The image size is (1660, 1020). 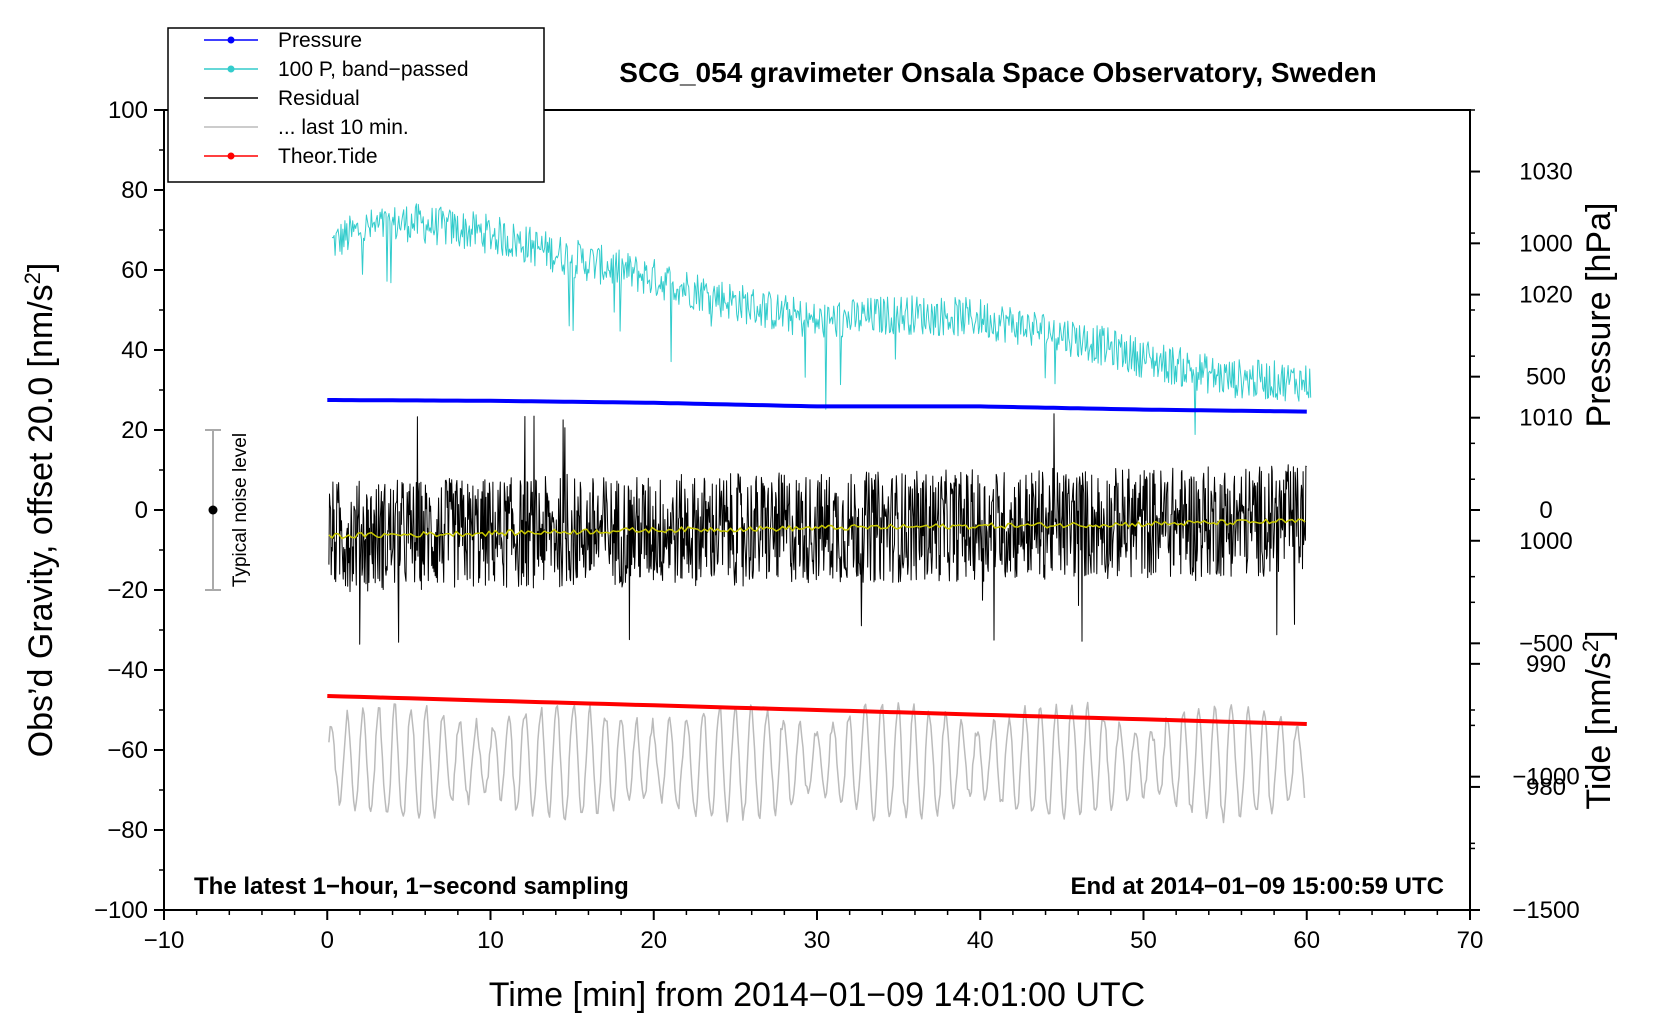 What do you see at coordinates (1143, 940) in the screenshot?
I see `x-tick-label: 50` at bounding box center [1143, 940].